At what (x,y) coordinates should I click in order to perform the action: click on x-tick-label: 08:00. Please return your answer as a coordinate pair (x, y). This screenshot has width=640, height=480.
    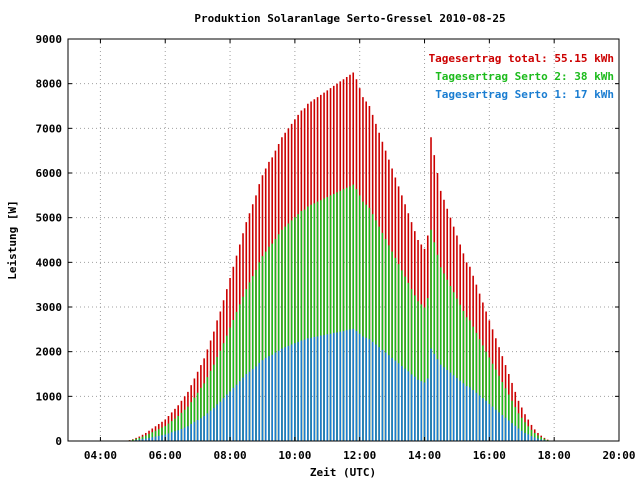
    Looking at the image, I should click on (229, 455).